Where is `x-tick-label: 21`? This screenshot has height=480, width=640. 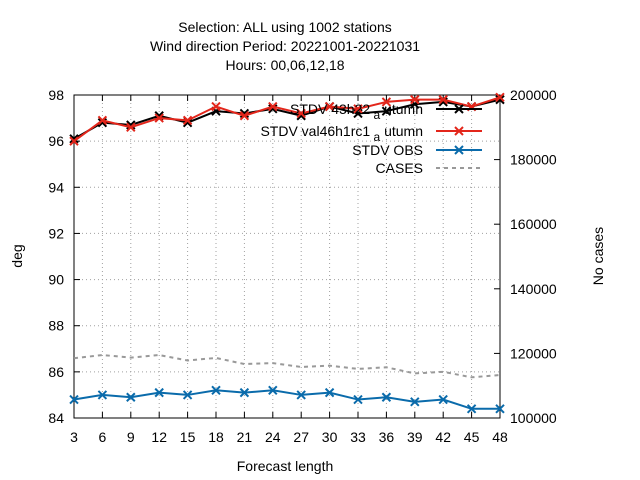 x-tick-label: 21 is located at coordinates (245, 437).